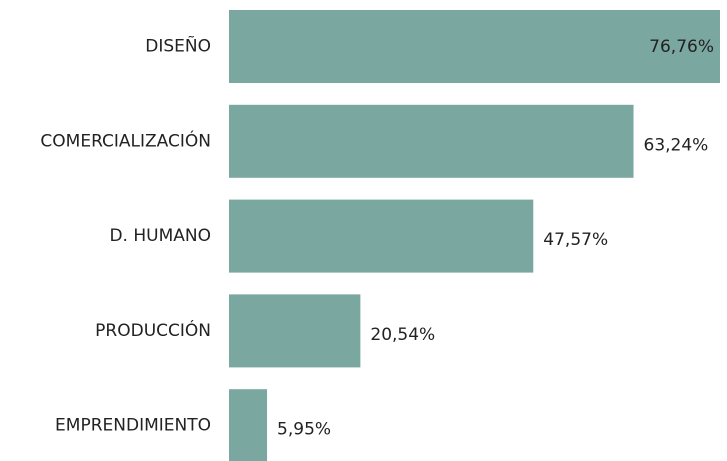  What do you see at coordinates (304, 430) in the screenshot?
I see `value-label: 5,95%` at bounding box center [304, 430].